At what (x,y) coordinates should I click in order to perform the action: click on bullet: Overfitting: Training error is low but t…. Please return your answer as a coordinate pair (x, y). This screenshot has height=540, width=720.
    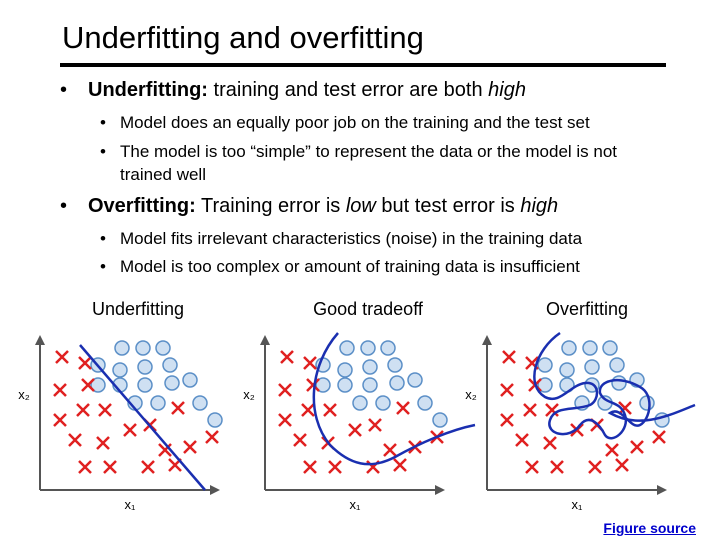
    Looking at the image, I should click on (374, 206).